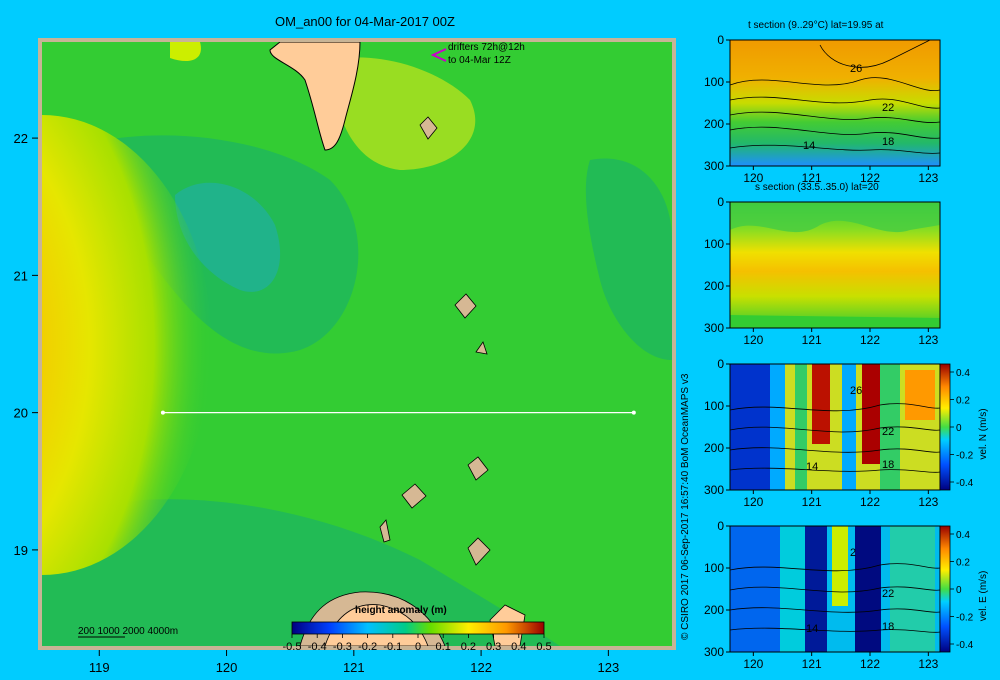 Image resolution: width=1000 pixels, height=680 pixels. I want to click on map-xtick-label-122: 122, so click(481, 667).